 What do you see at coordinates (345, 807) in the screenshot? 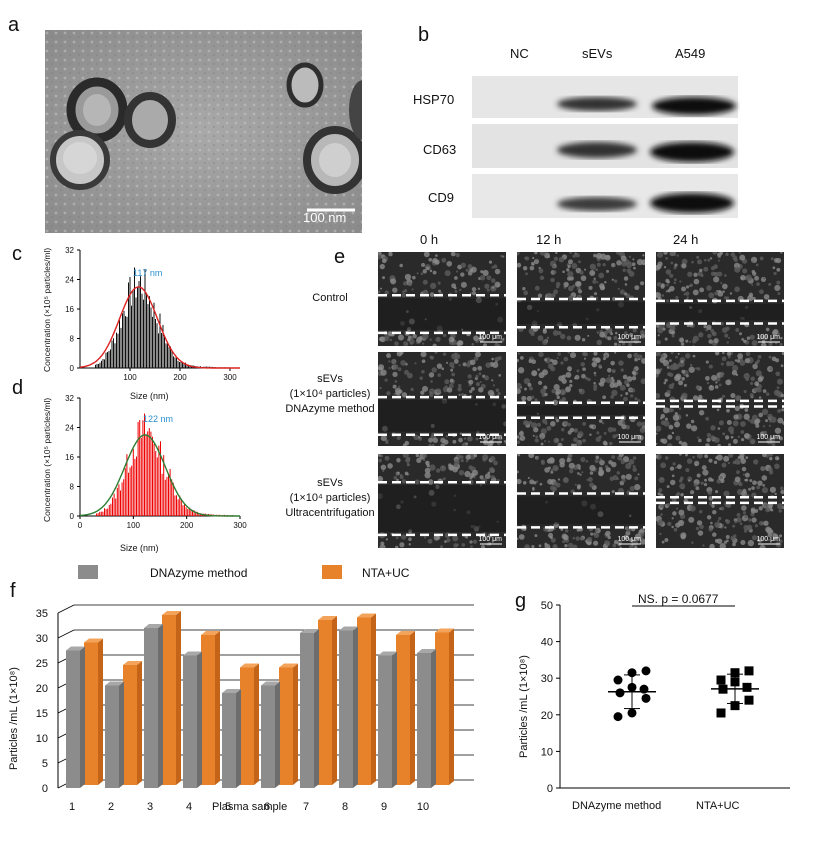
I see `x-tick-label: 8` at bounding box center [345, 807].